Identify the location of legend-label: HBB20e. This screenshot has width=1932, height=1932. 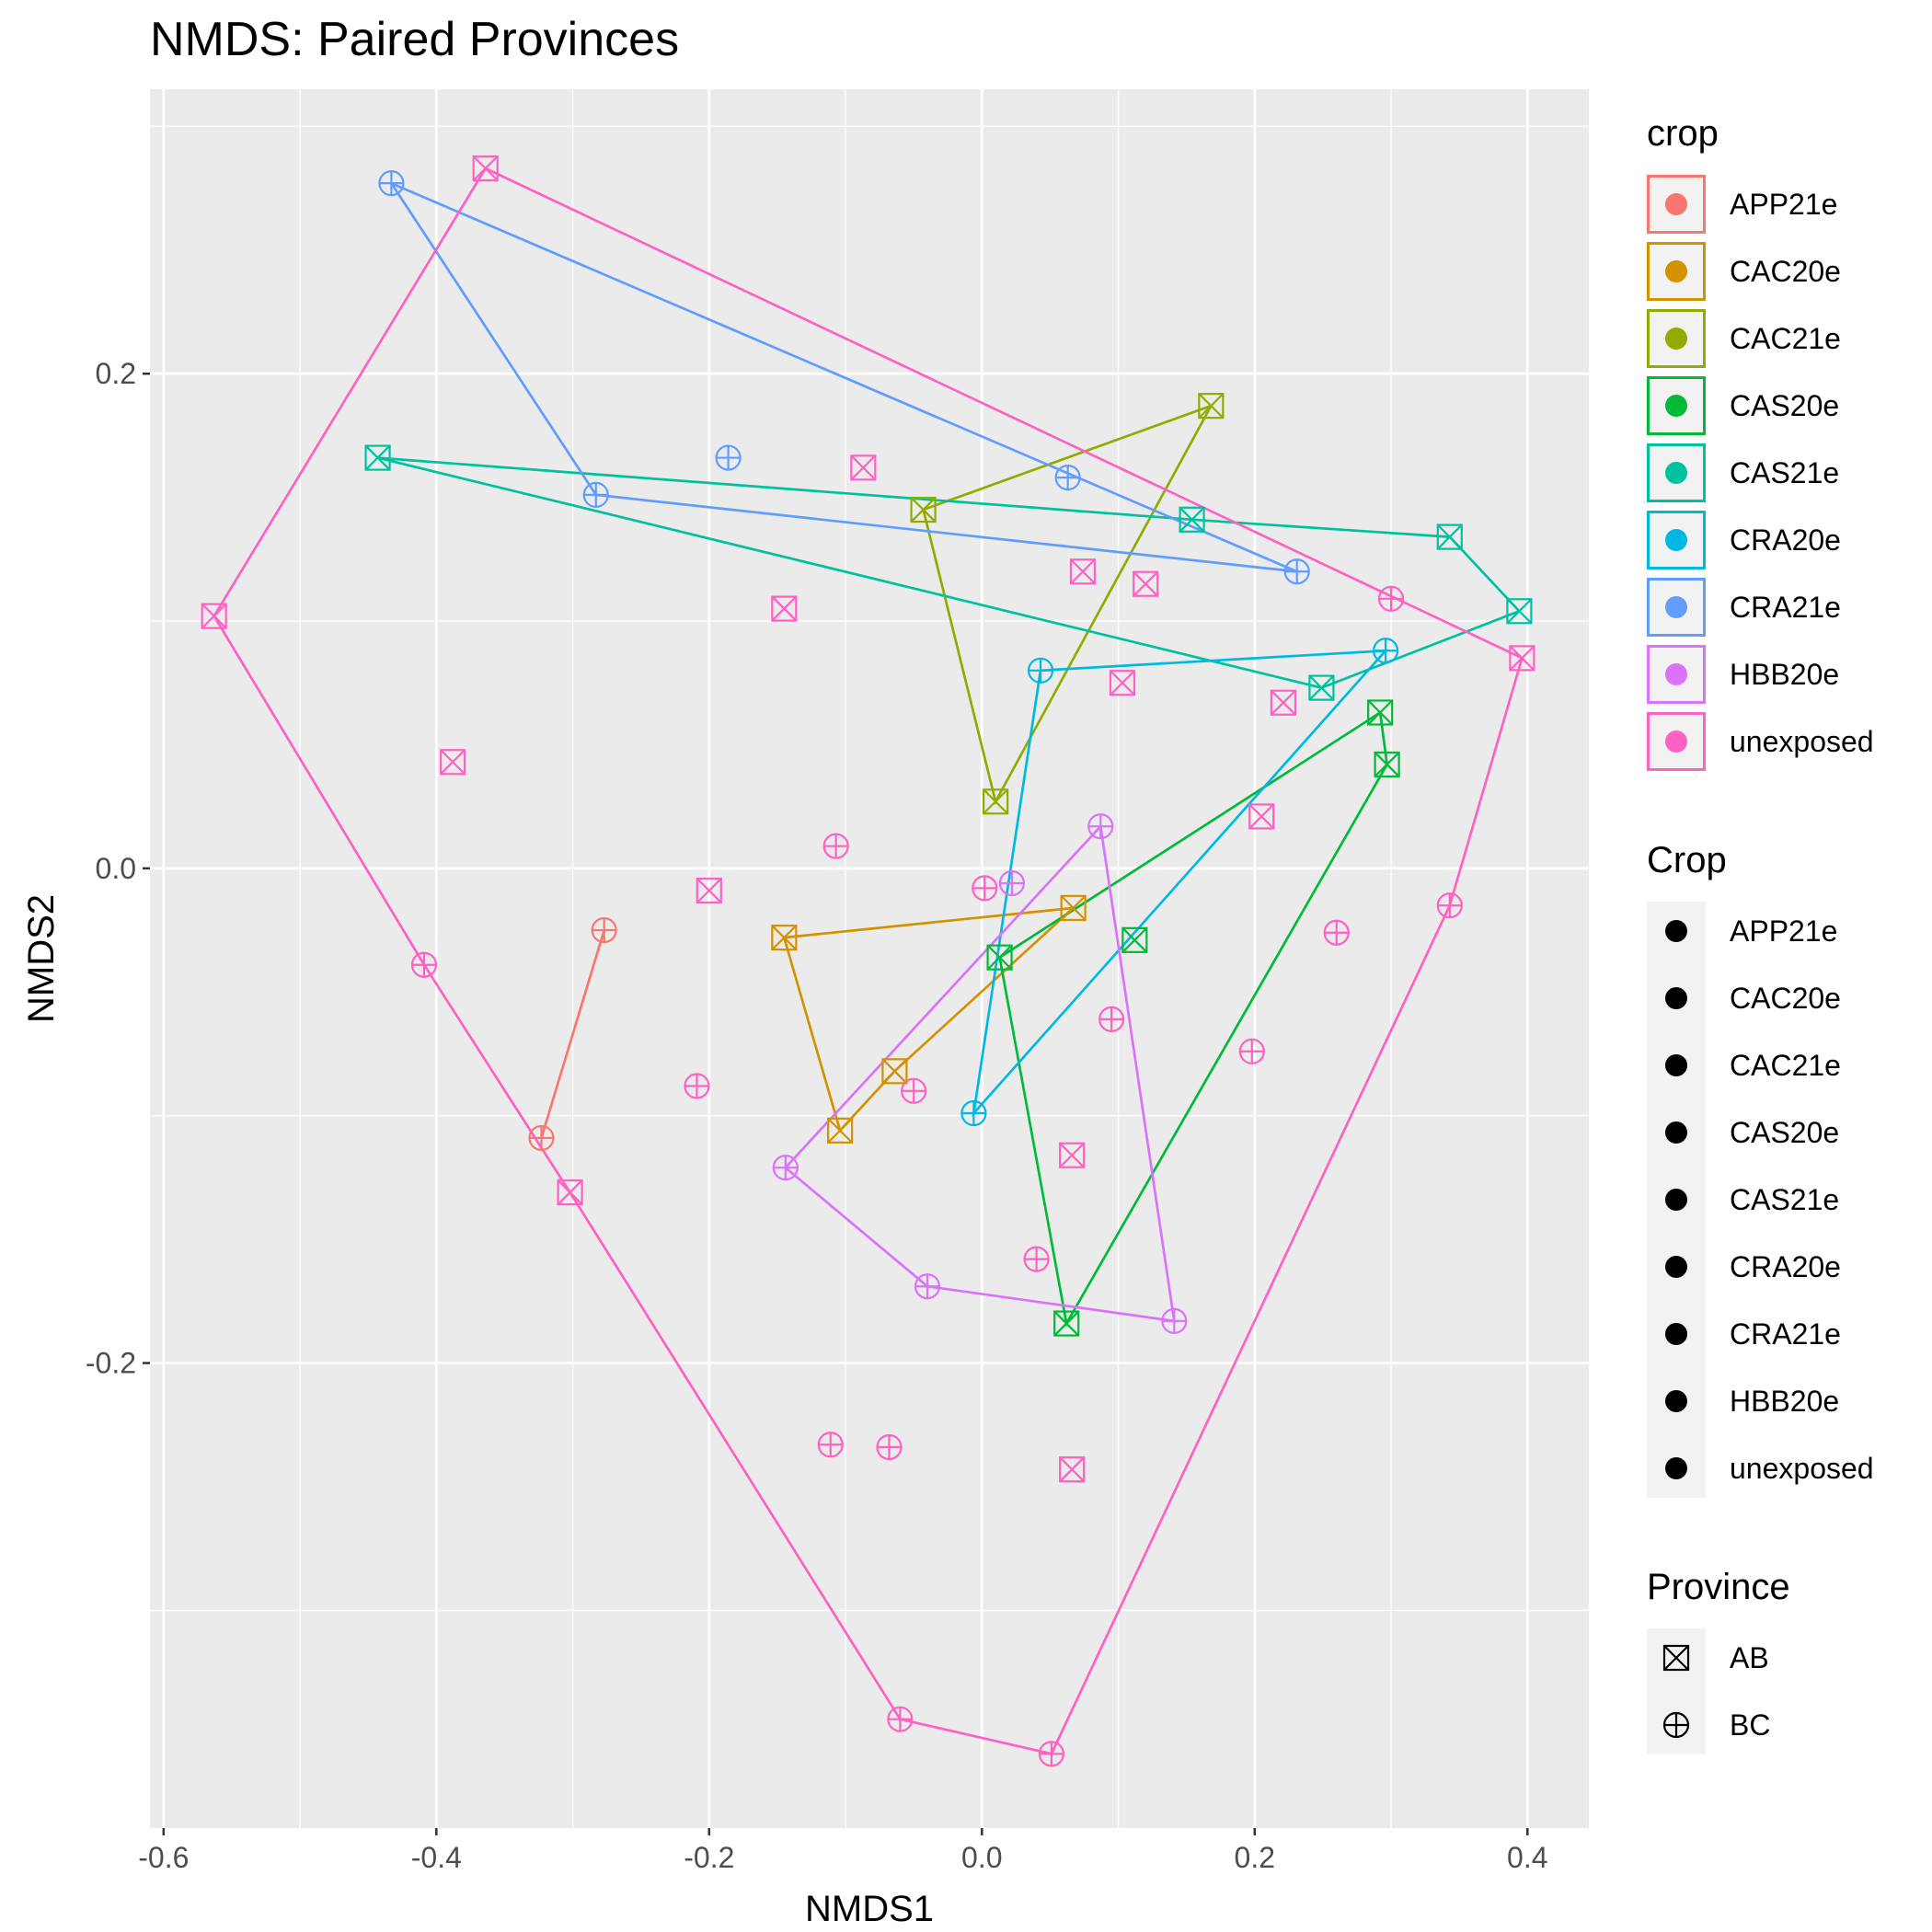
(1784, 674).